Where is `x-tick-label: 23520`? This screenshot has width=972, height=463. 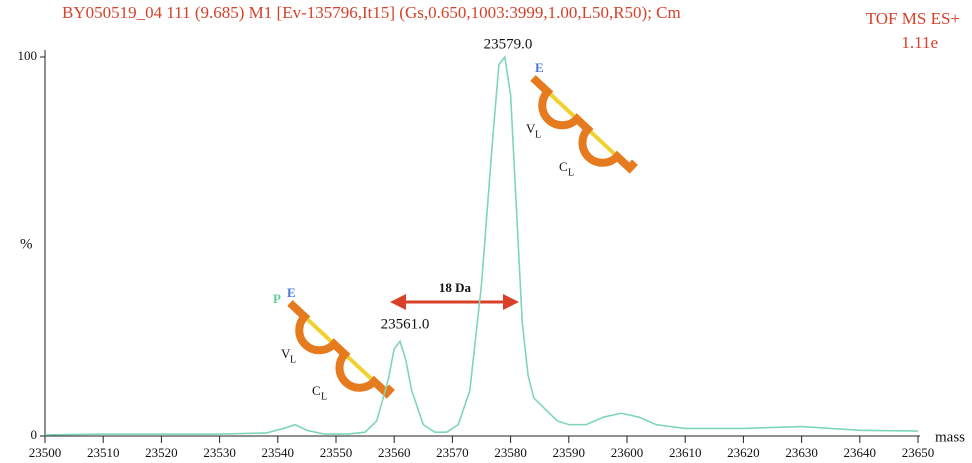 x-tick-label: 23520 is located at coordinates (161, 452).